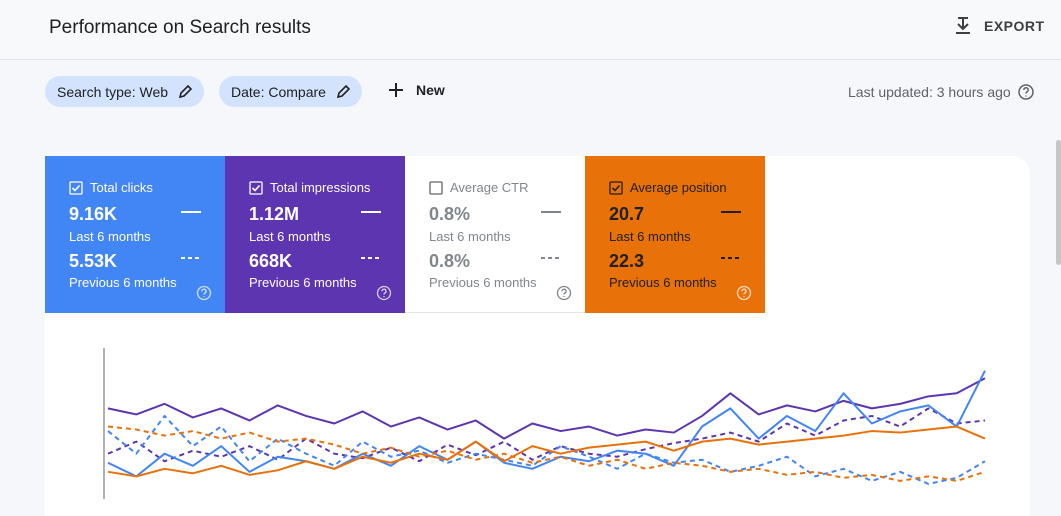 This screenshot has width=1061, height=516. Describe the element at coordinates (121, 187) in the screenshot. I see `metric-label: Total clicks` at that location.